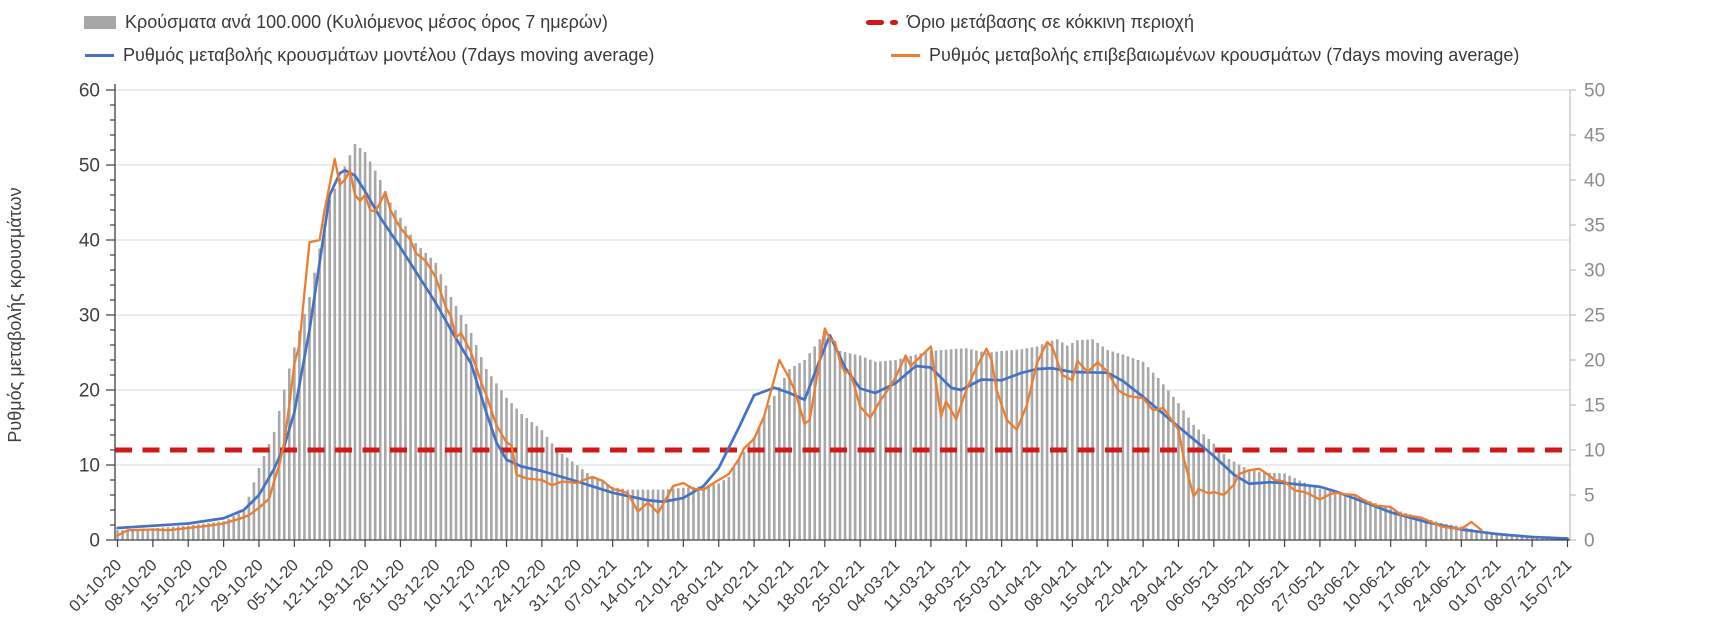 The height and width of the screenshot is (641, 1712). What do you see at coordinates (1594, 406) in the screenshot?
I see `right-axis-tick-label: 15` at bounding box center [1594, 406].